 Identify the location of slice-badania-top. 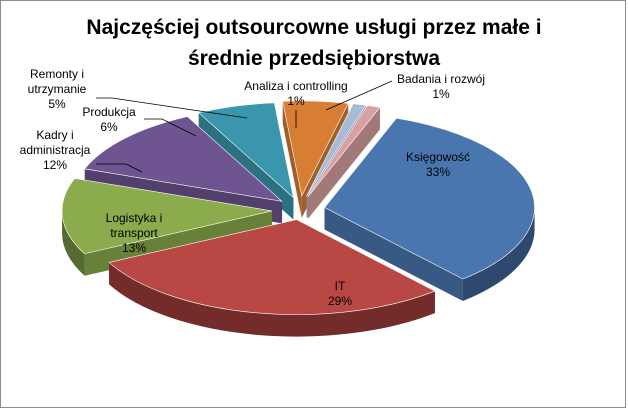
(344, 151).